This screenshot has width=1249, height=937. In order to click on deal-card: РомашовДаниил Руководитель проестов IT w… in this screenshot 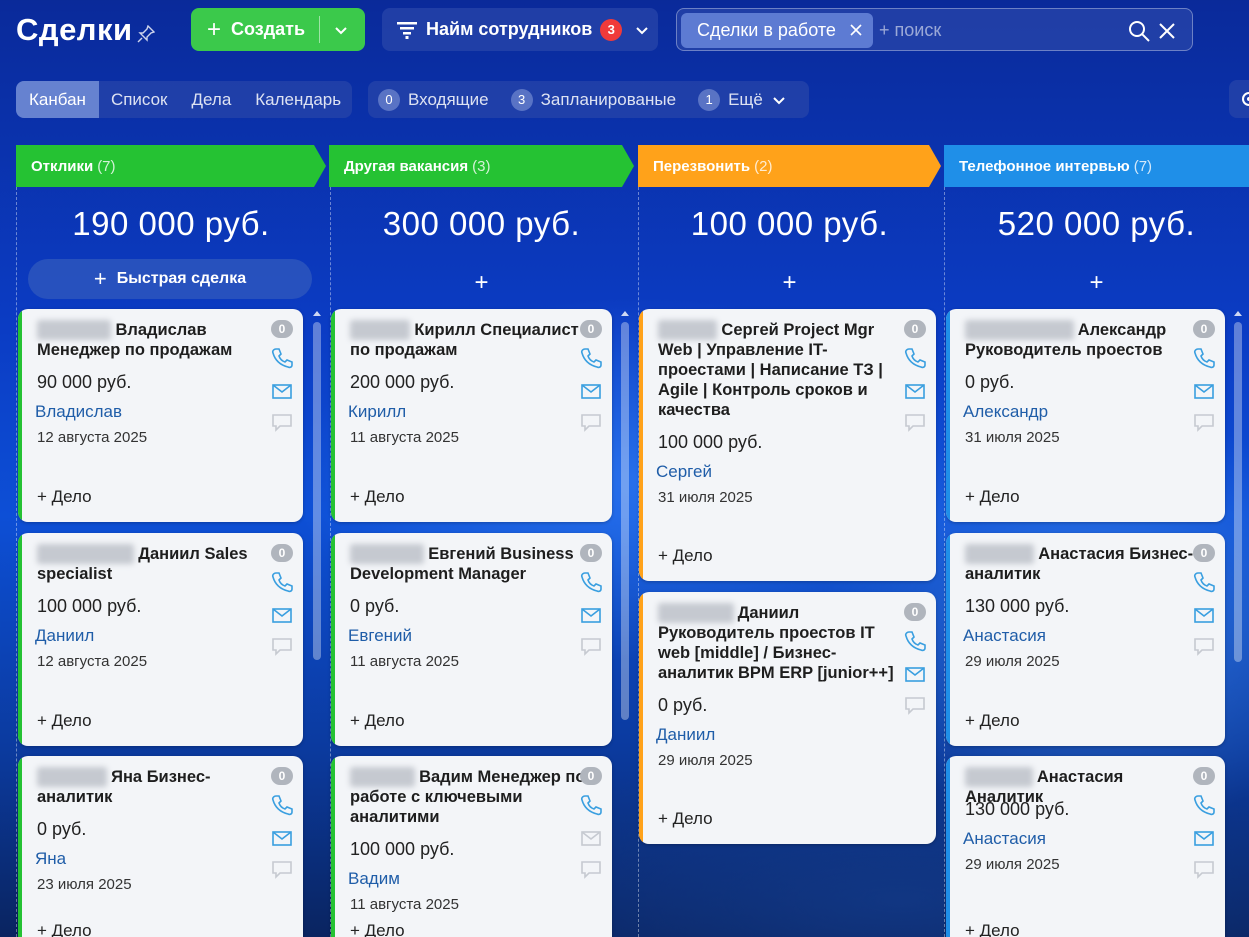, I will do `click(787, 718)`.